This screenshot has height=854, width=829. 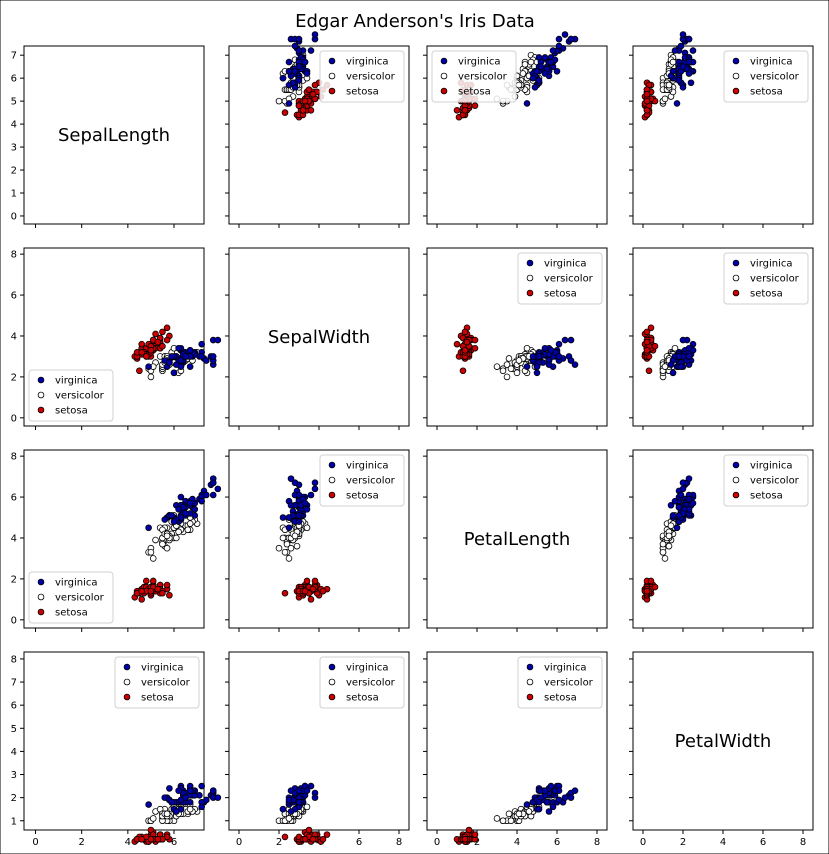 What do you see at coordinates (14, 538) in the screenshot?
I see `y-tick-label: 4` at bounding box center [14, 538].